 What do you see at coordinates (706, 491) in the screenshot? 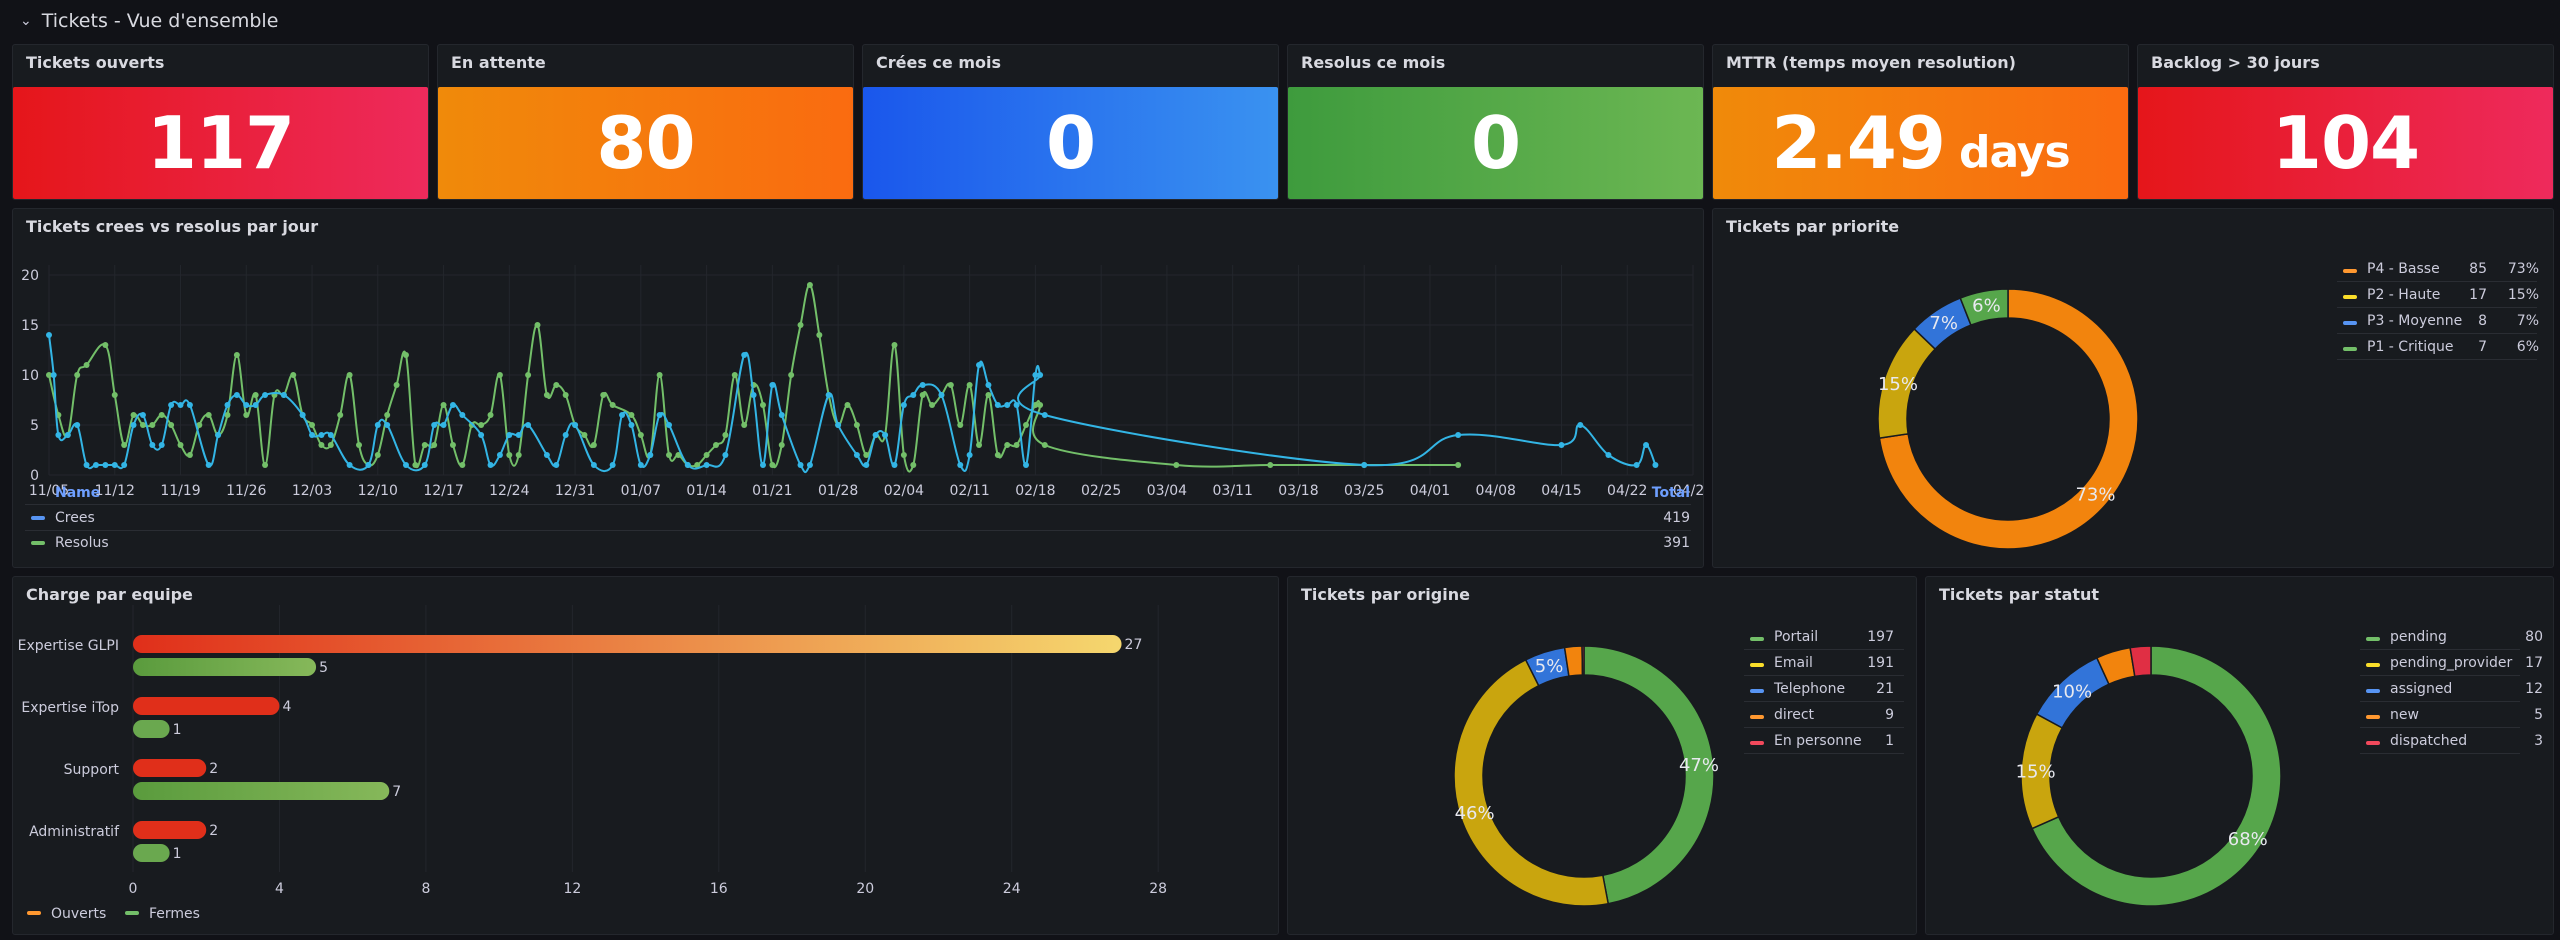
I see `x-tick-label: 01/14` at bounding box center [706, 491].